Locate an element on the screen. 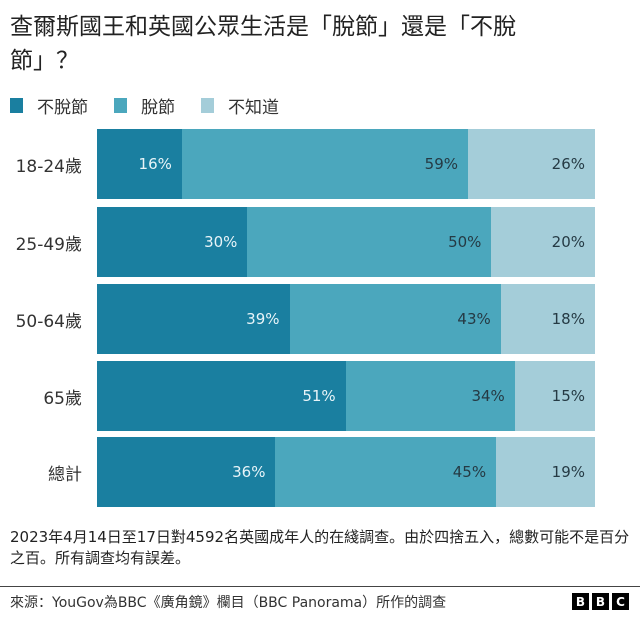  row-label: 18-24歲 is located at coordinates (48, 166).